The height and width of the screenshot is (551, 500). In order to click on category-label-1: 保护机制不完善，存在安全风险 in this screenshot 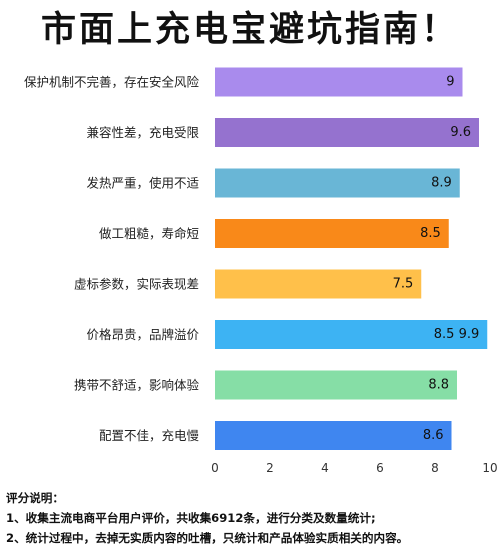, I will do `click(112, 82)`.